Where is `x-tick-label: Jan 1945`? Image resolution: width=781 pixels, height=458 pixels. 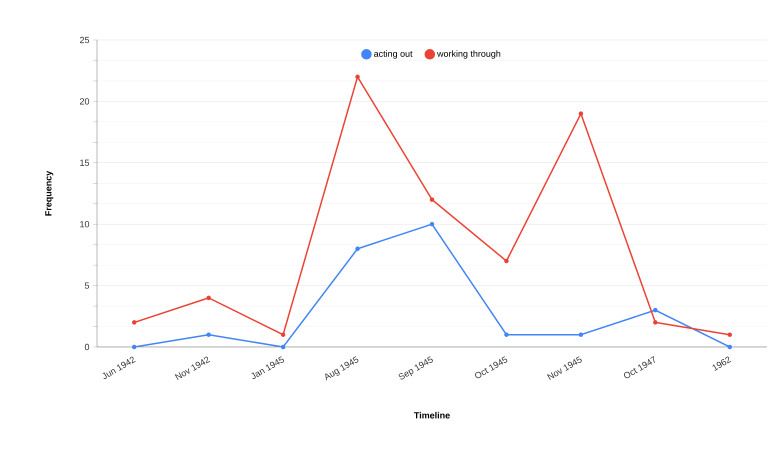
x-tick-label: Jan 1945 is located at coordinates (267, 368).